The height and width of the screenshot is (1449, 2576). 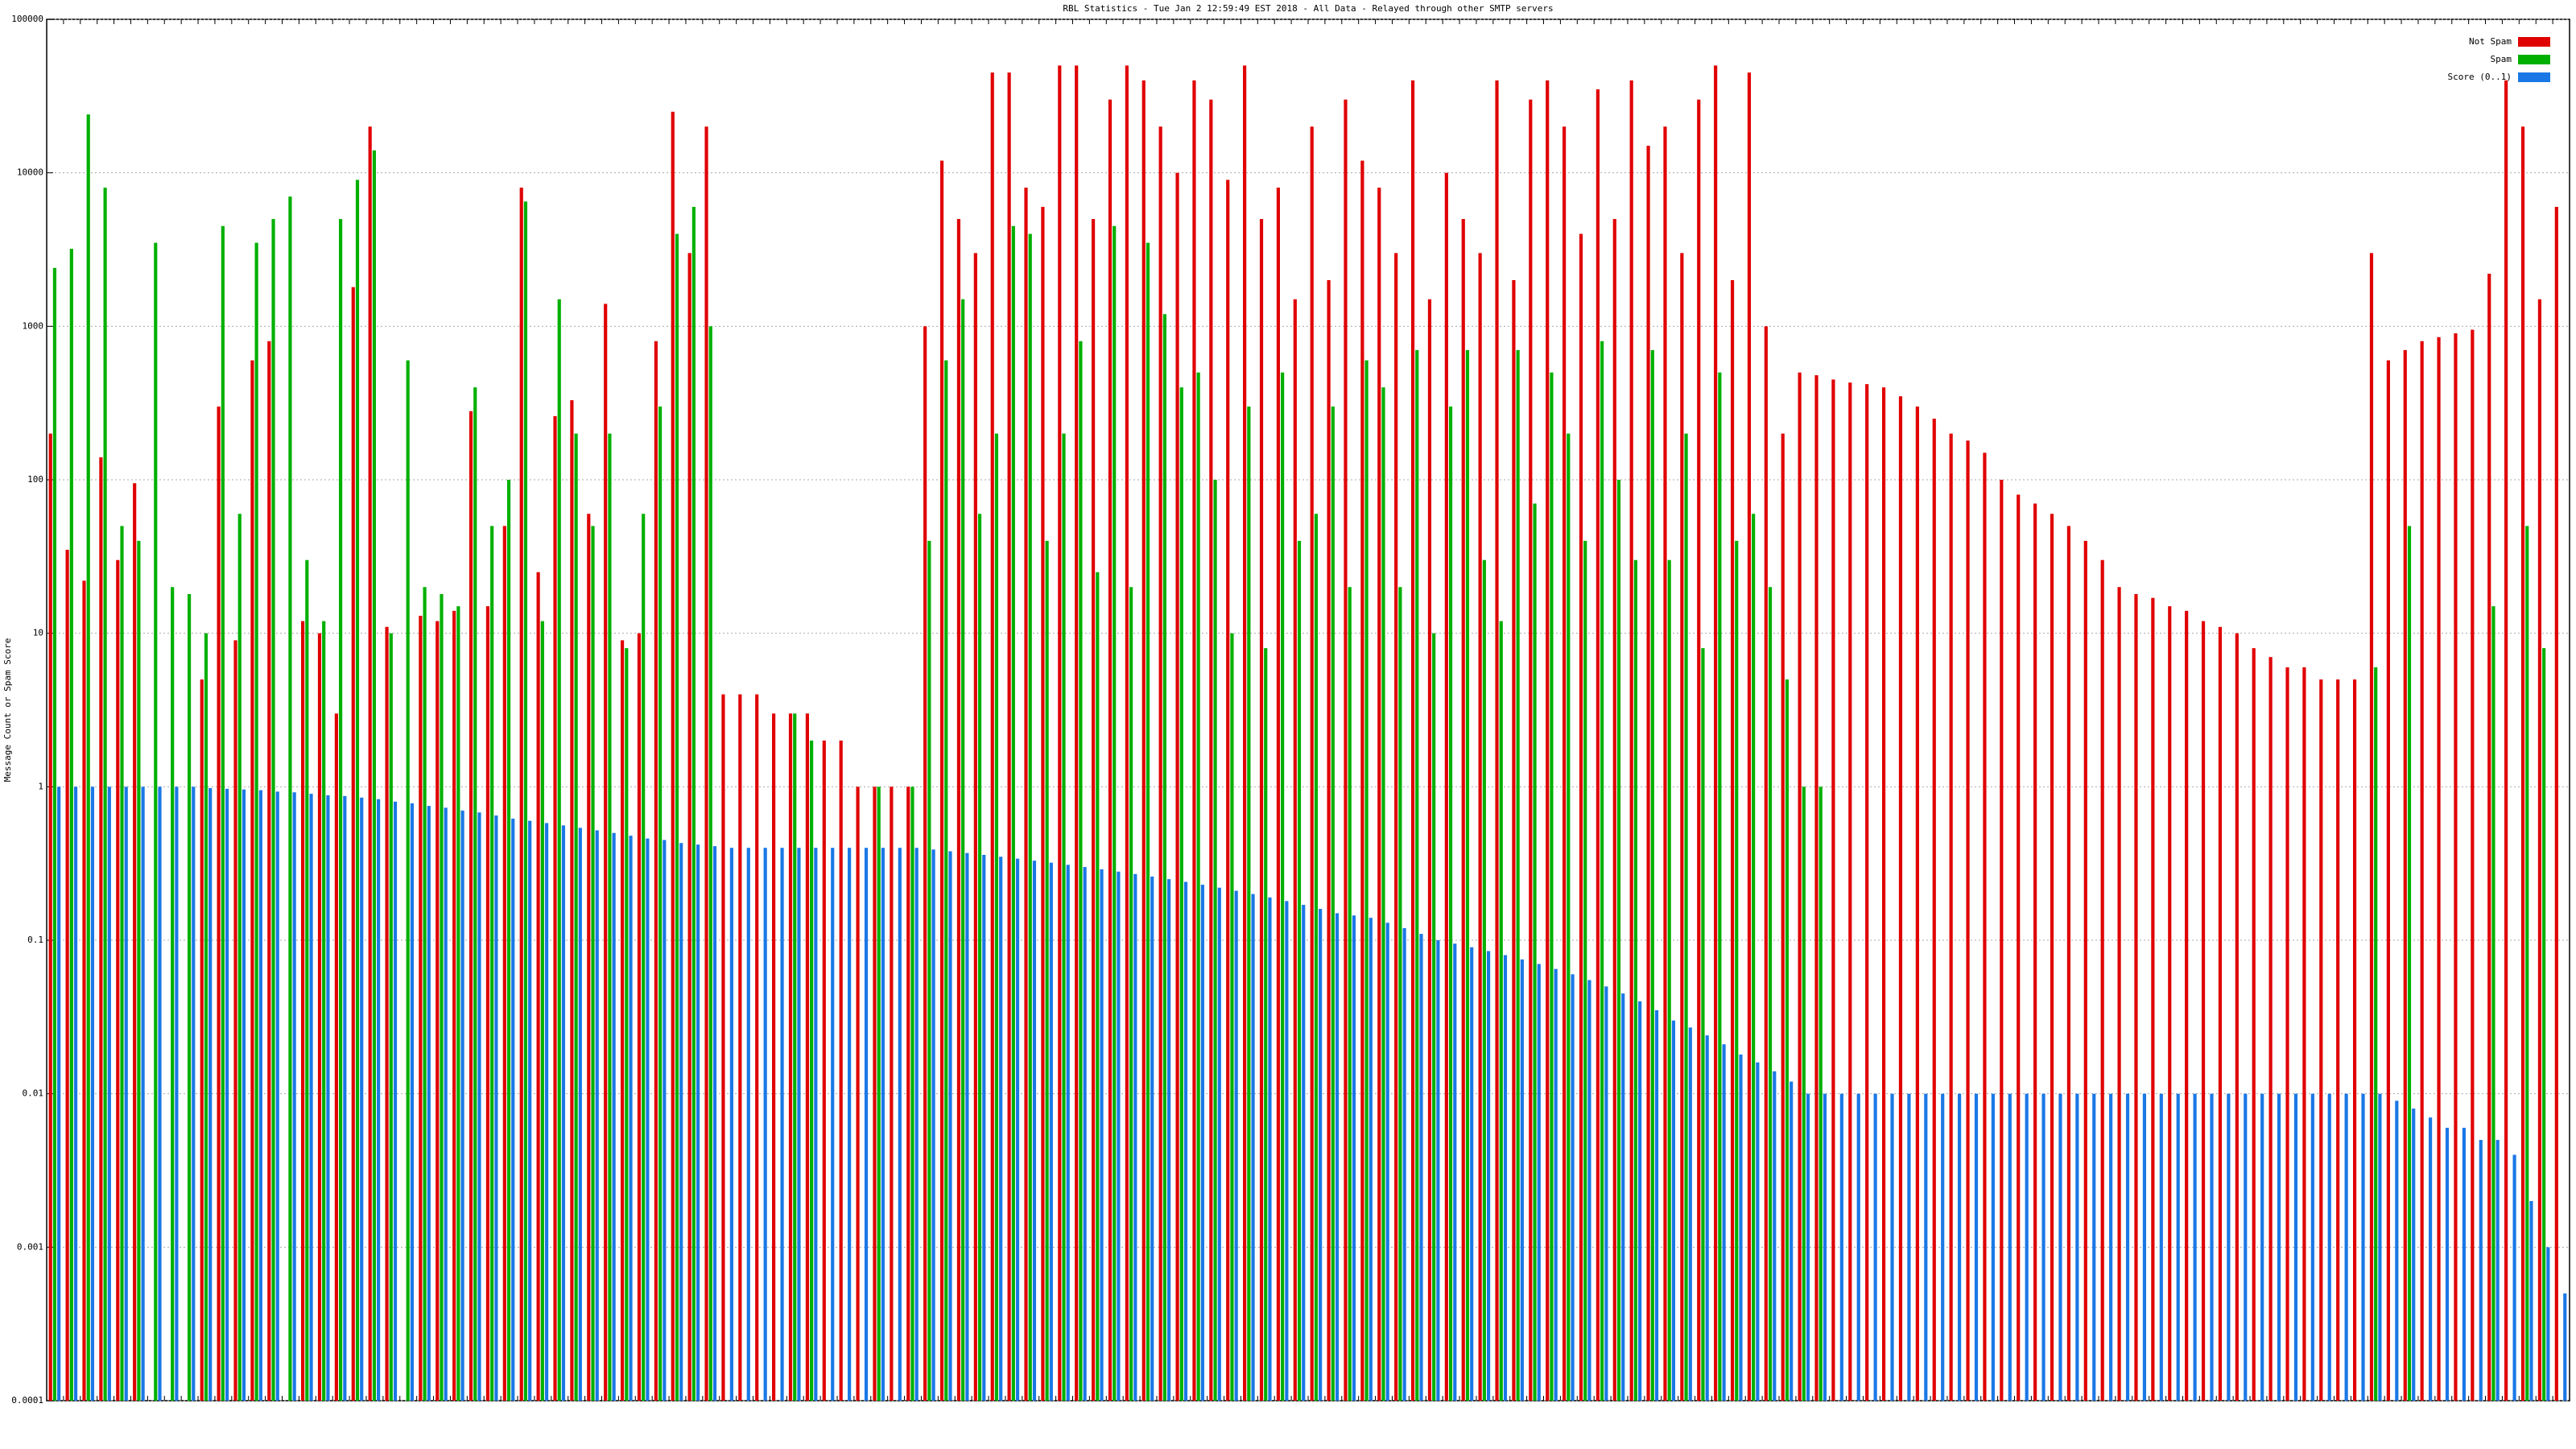 I want to click on y-tick-label: 1, so click(x=40, y=786).